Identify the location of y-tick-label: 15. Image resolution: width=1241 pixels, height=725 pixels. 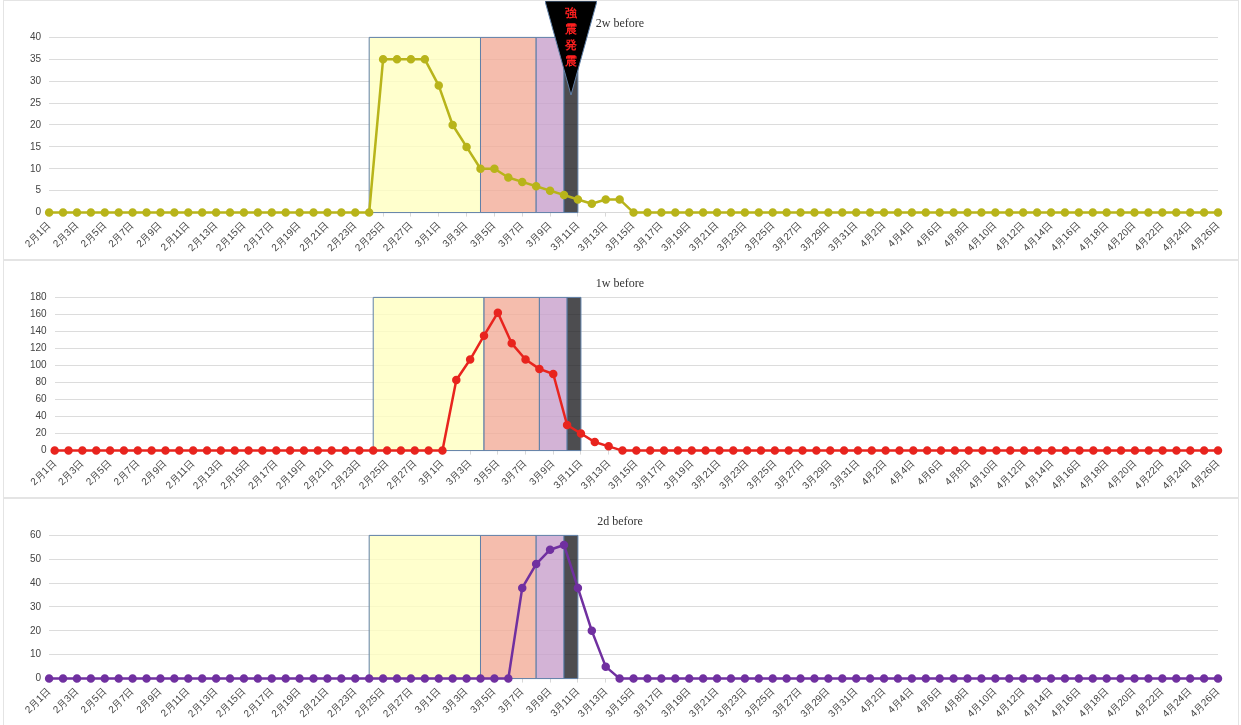
(36, 146).